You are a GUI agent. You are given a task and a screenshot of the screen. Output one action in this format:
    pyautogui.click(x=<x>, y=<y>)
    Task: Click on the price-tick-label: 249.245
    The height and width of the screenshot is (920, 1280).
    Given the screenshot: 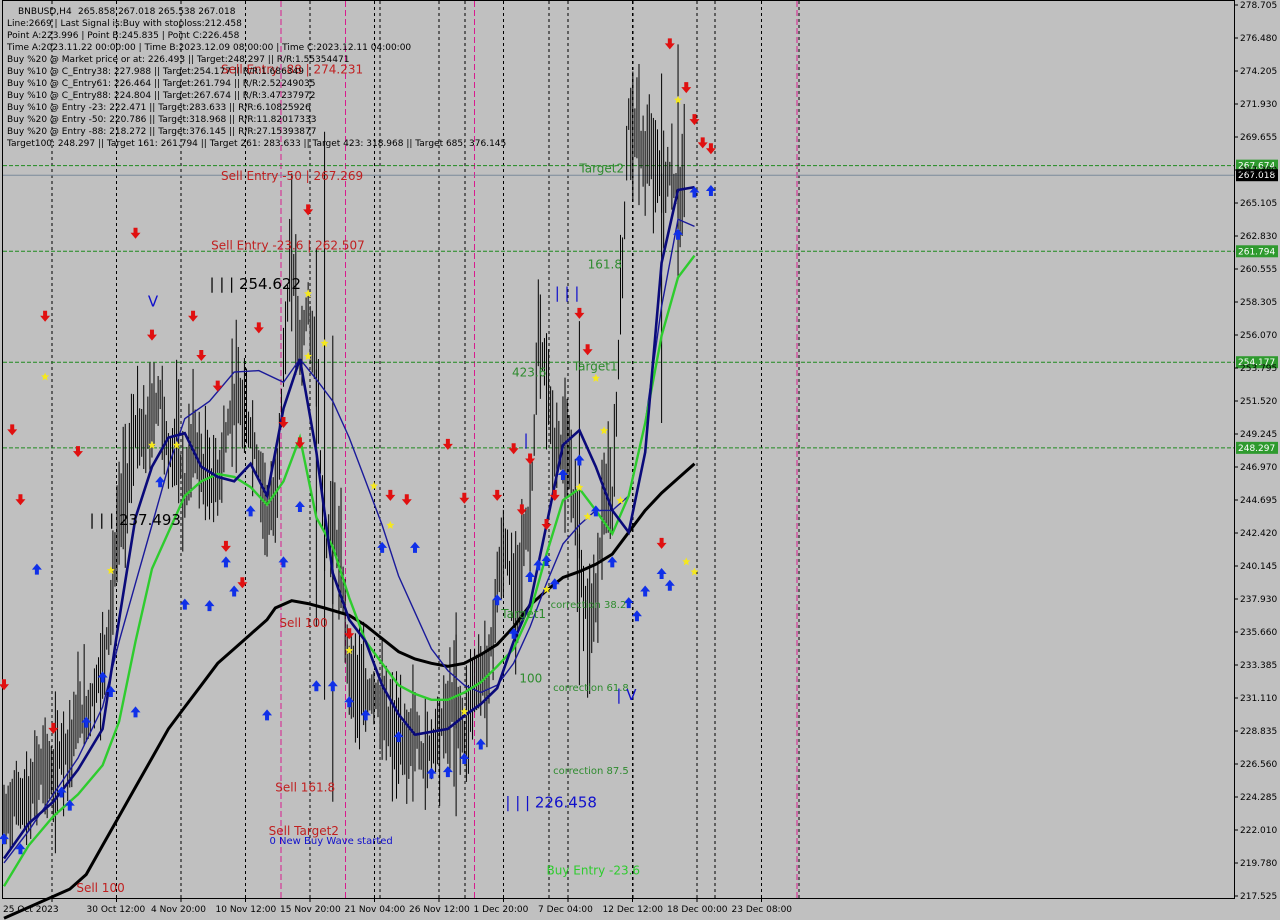 What is the action you would take?
    pyautogui.click(x=1258, y=435)
    